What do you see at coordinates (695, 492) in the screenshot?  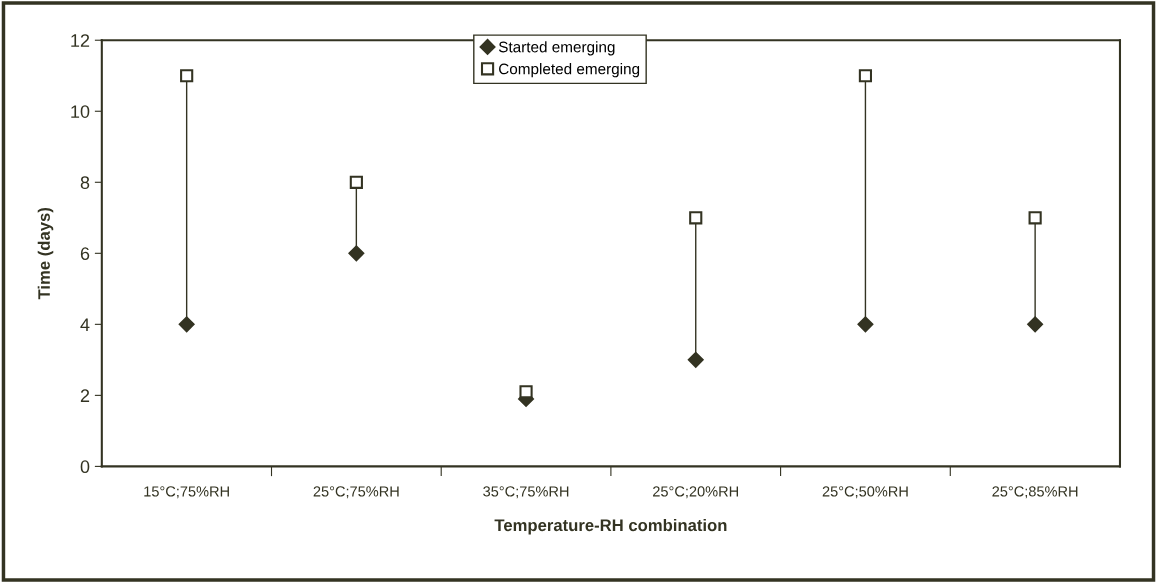 I see `x-tick-label: 25°C;20%RH` at bounding box center [695, 492].